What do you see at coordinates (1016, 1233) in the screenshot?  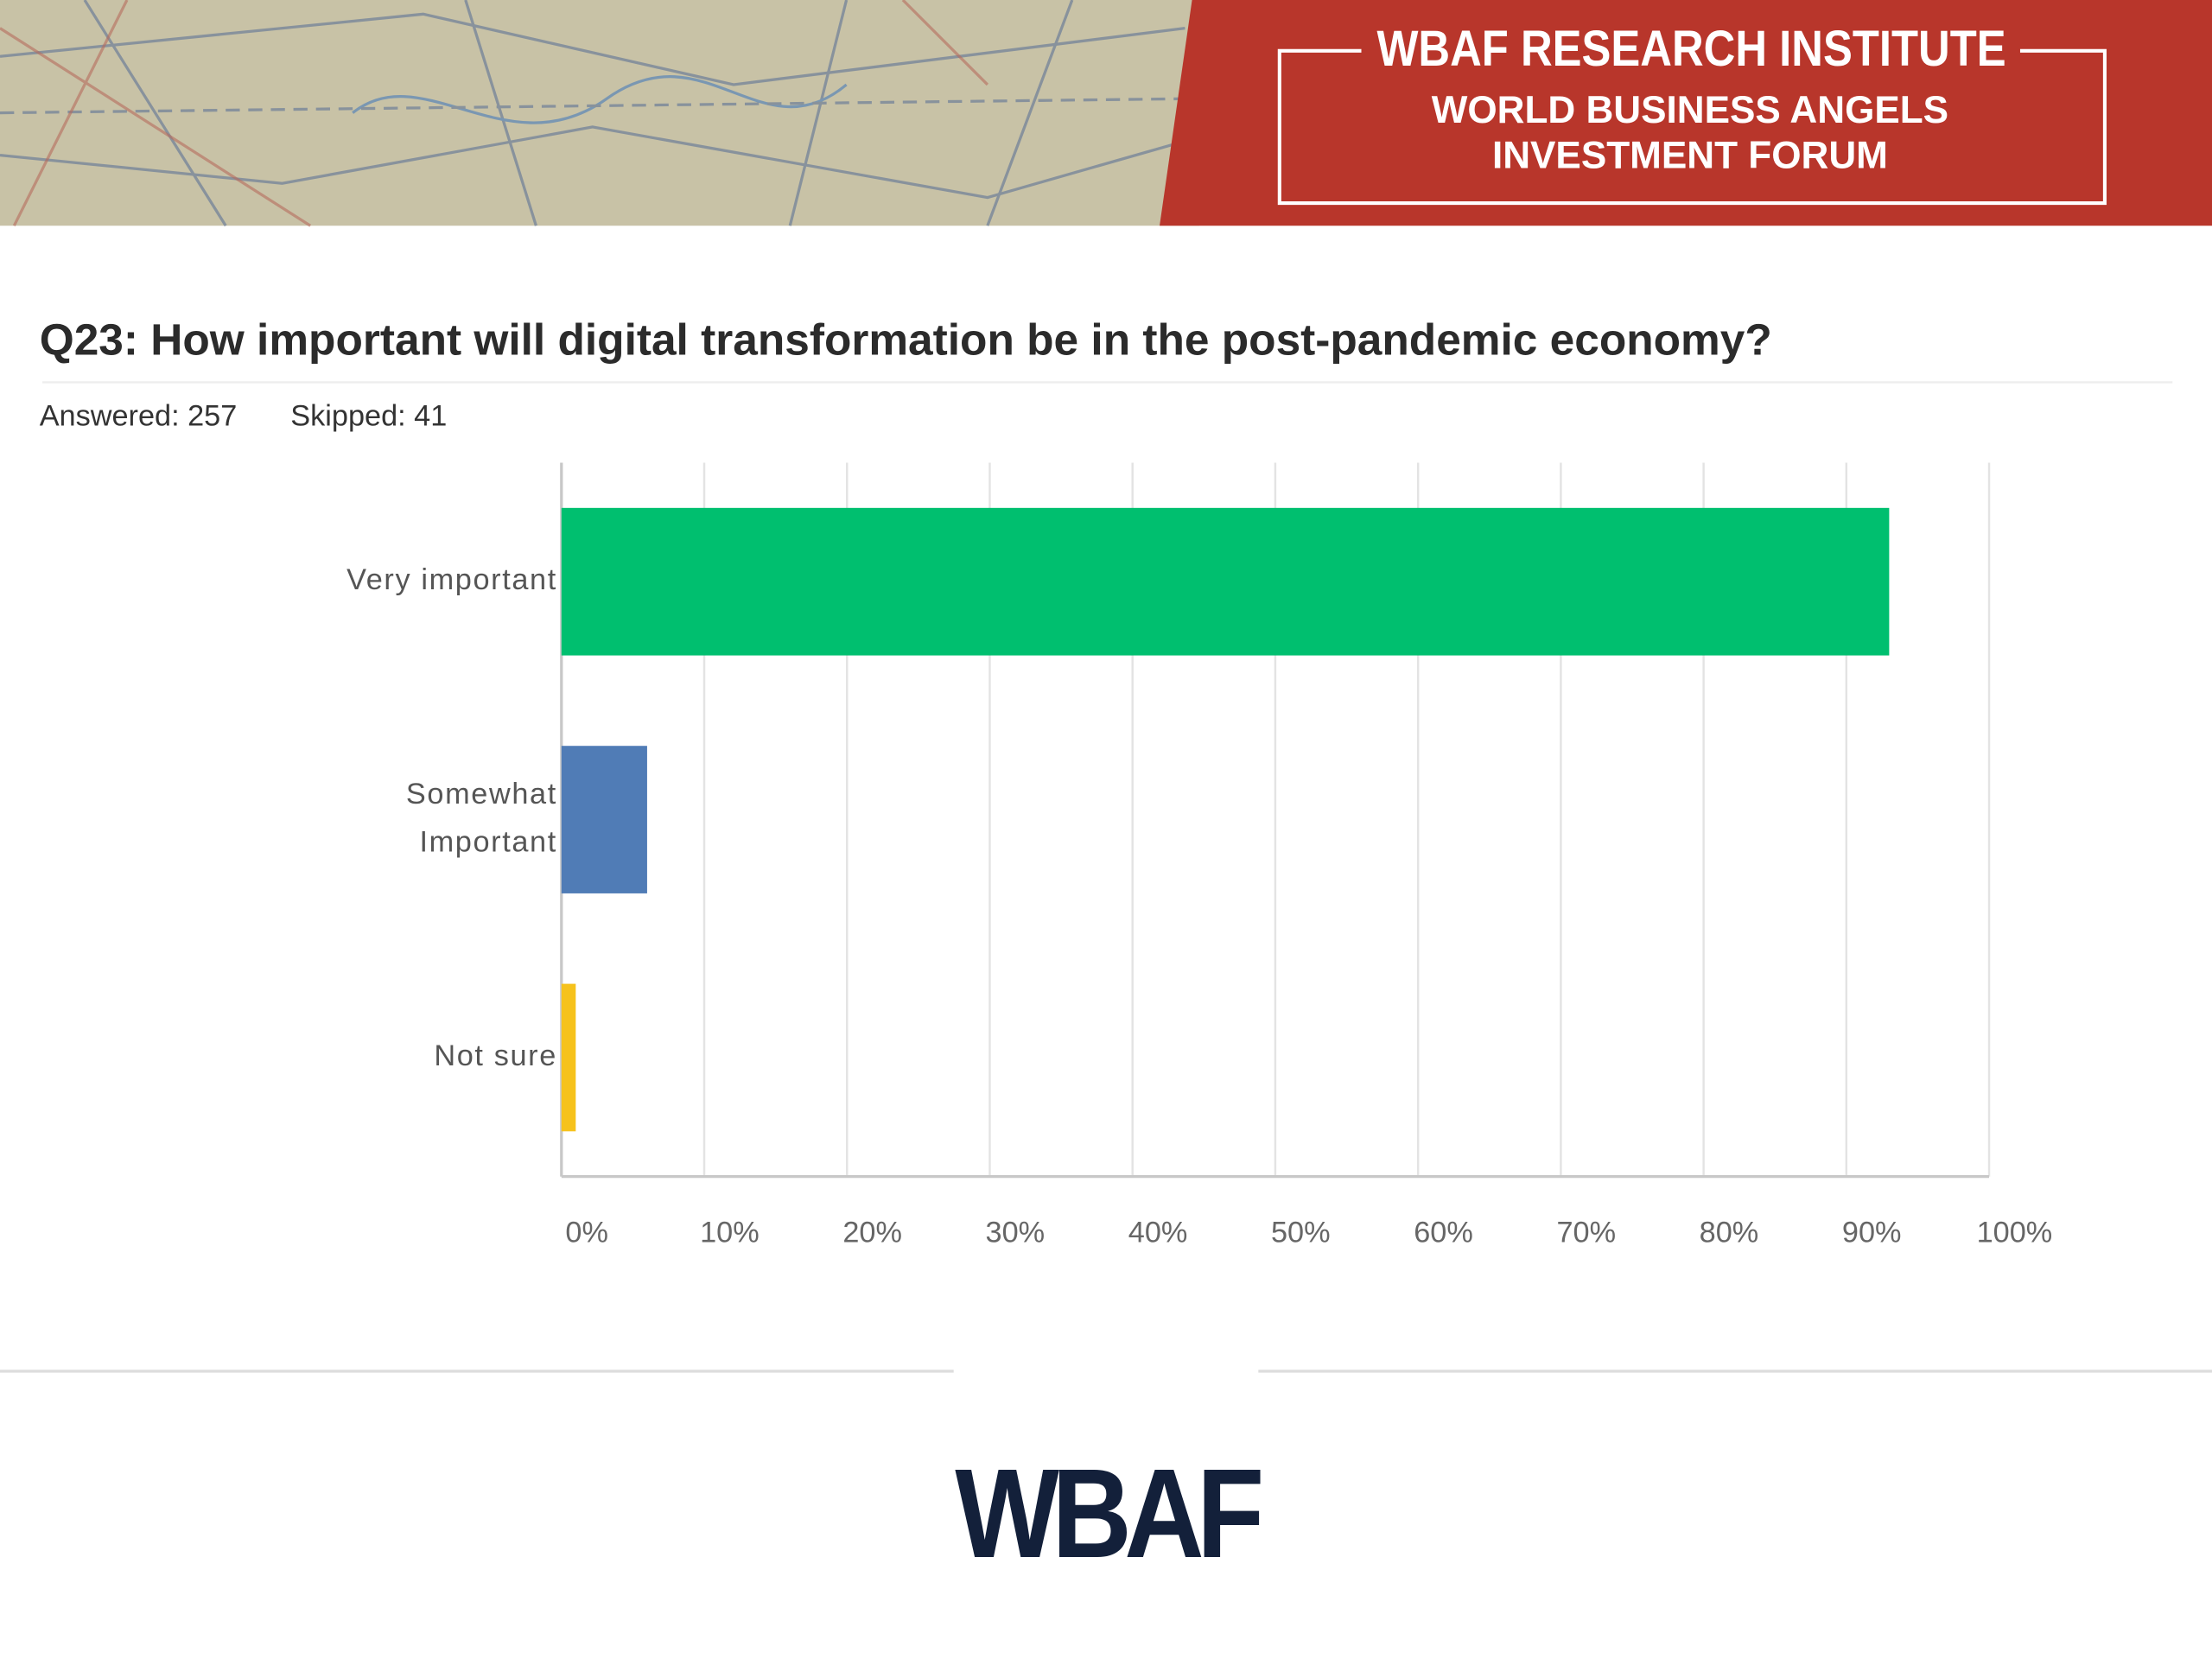 I see `x-tick-label: 30%` at bounding box center [1016, 1233].